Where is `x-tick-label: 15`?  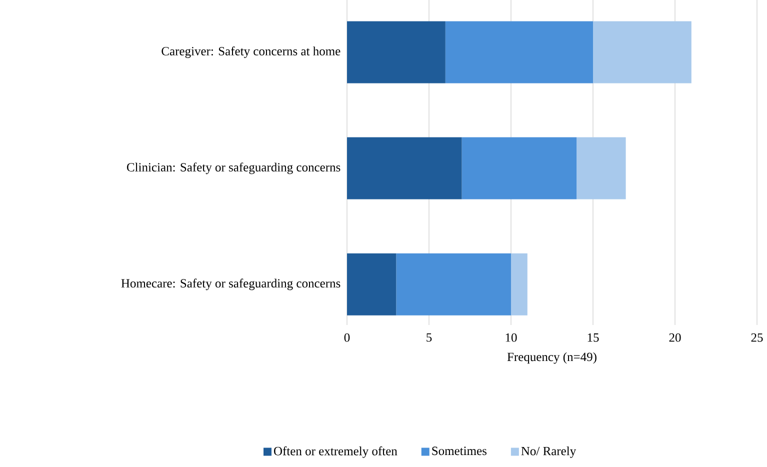 x-tick-label: 15 is located at coordinates (593, 337).